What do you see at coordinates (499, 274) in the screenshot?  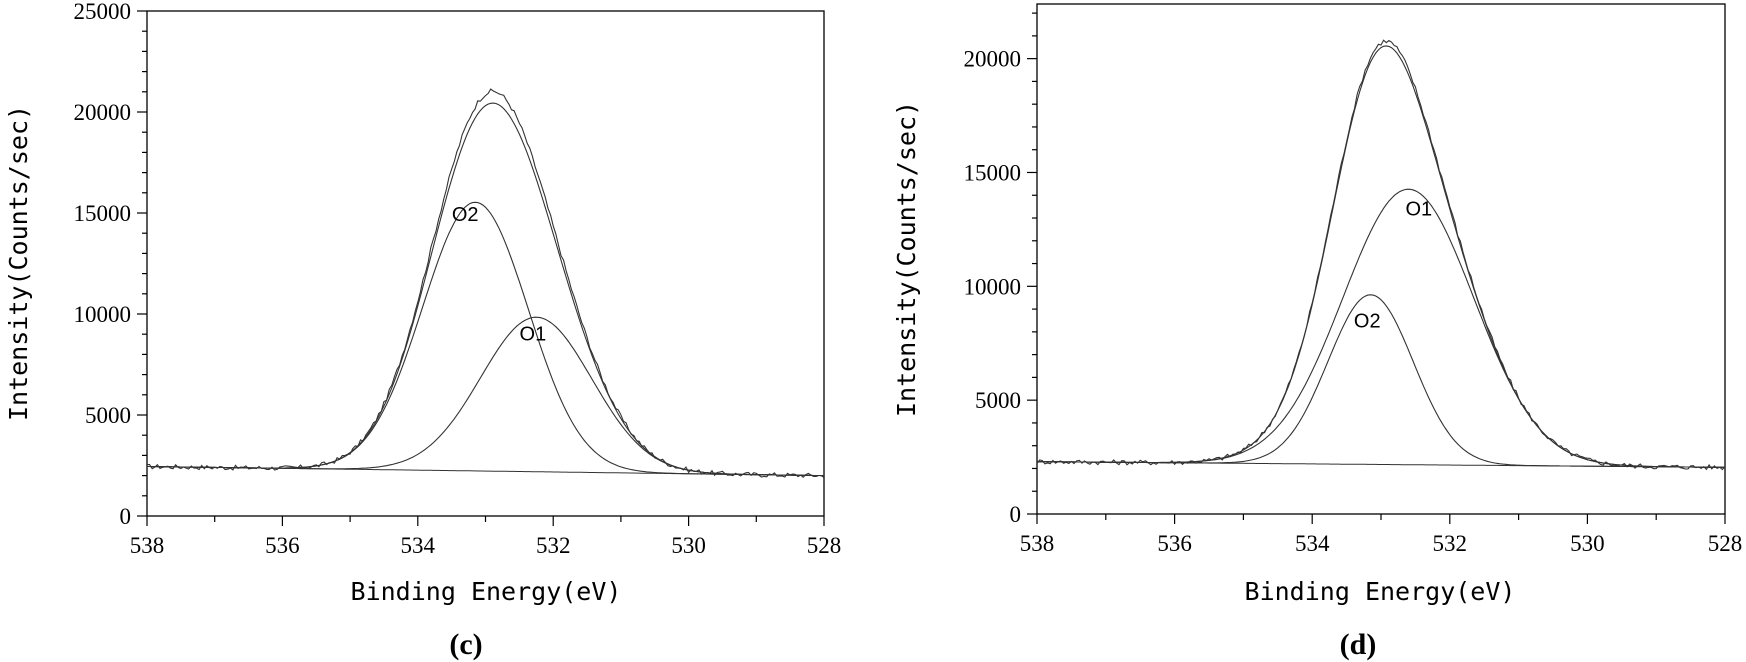 I see `peak-labels: O2 O1` at bounding box center [499, 274].